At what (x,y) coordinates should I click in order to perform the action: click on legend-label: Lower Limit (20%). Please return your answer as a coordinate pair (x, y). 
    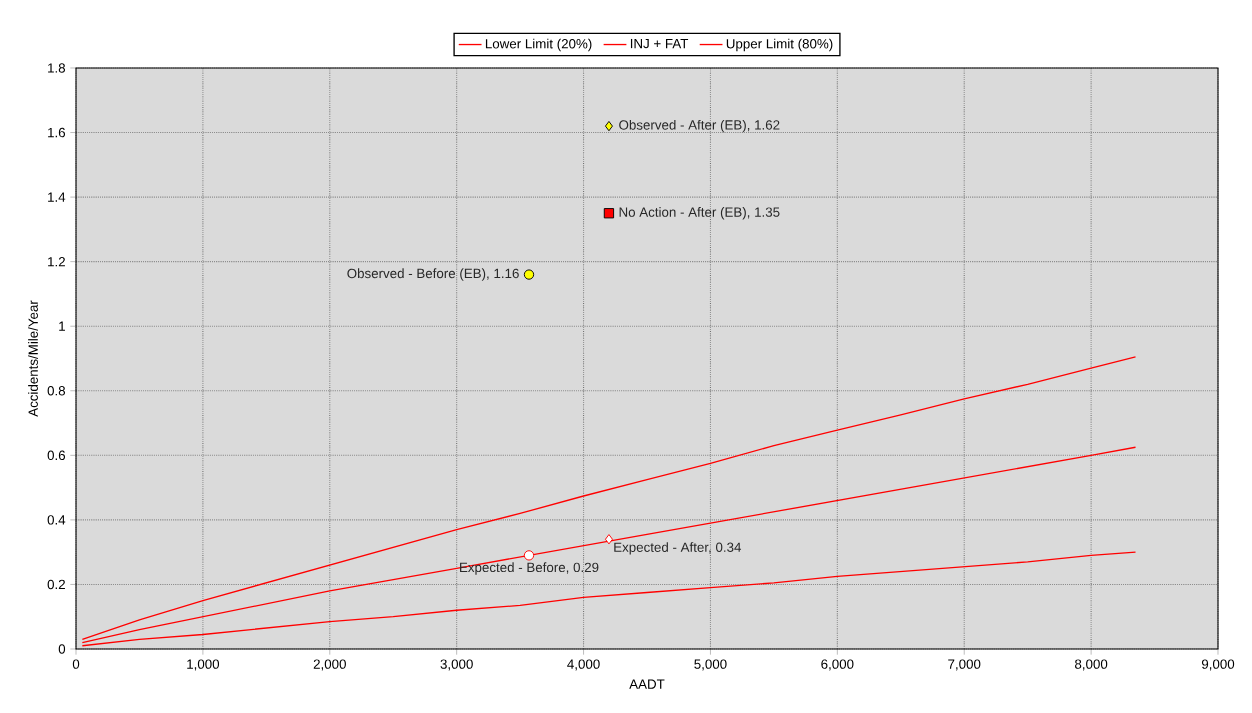
    Looking at the image, I should click on (538, 45).